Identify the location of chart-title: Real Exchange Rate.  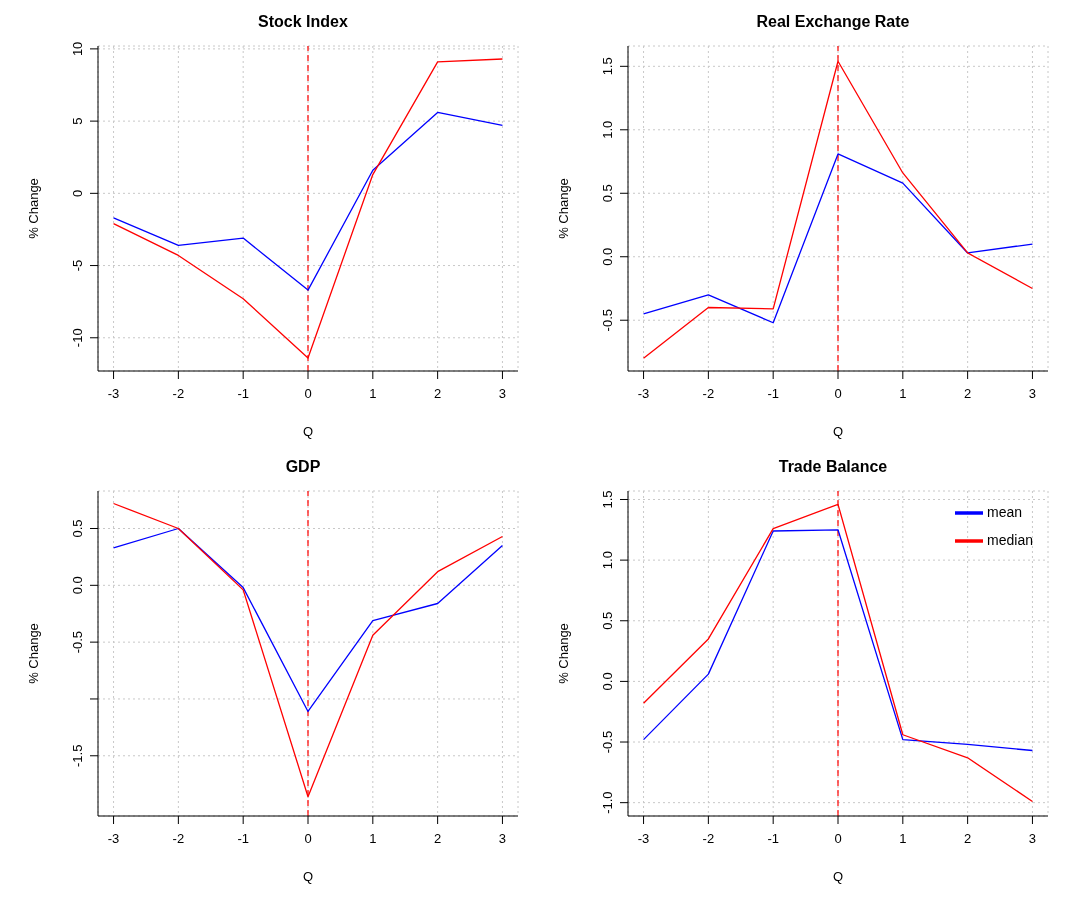
(833, 22).